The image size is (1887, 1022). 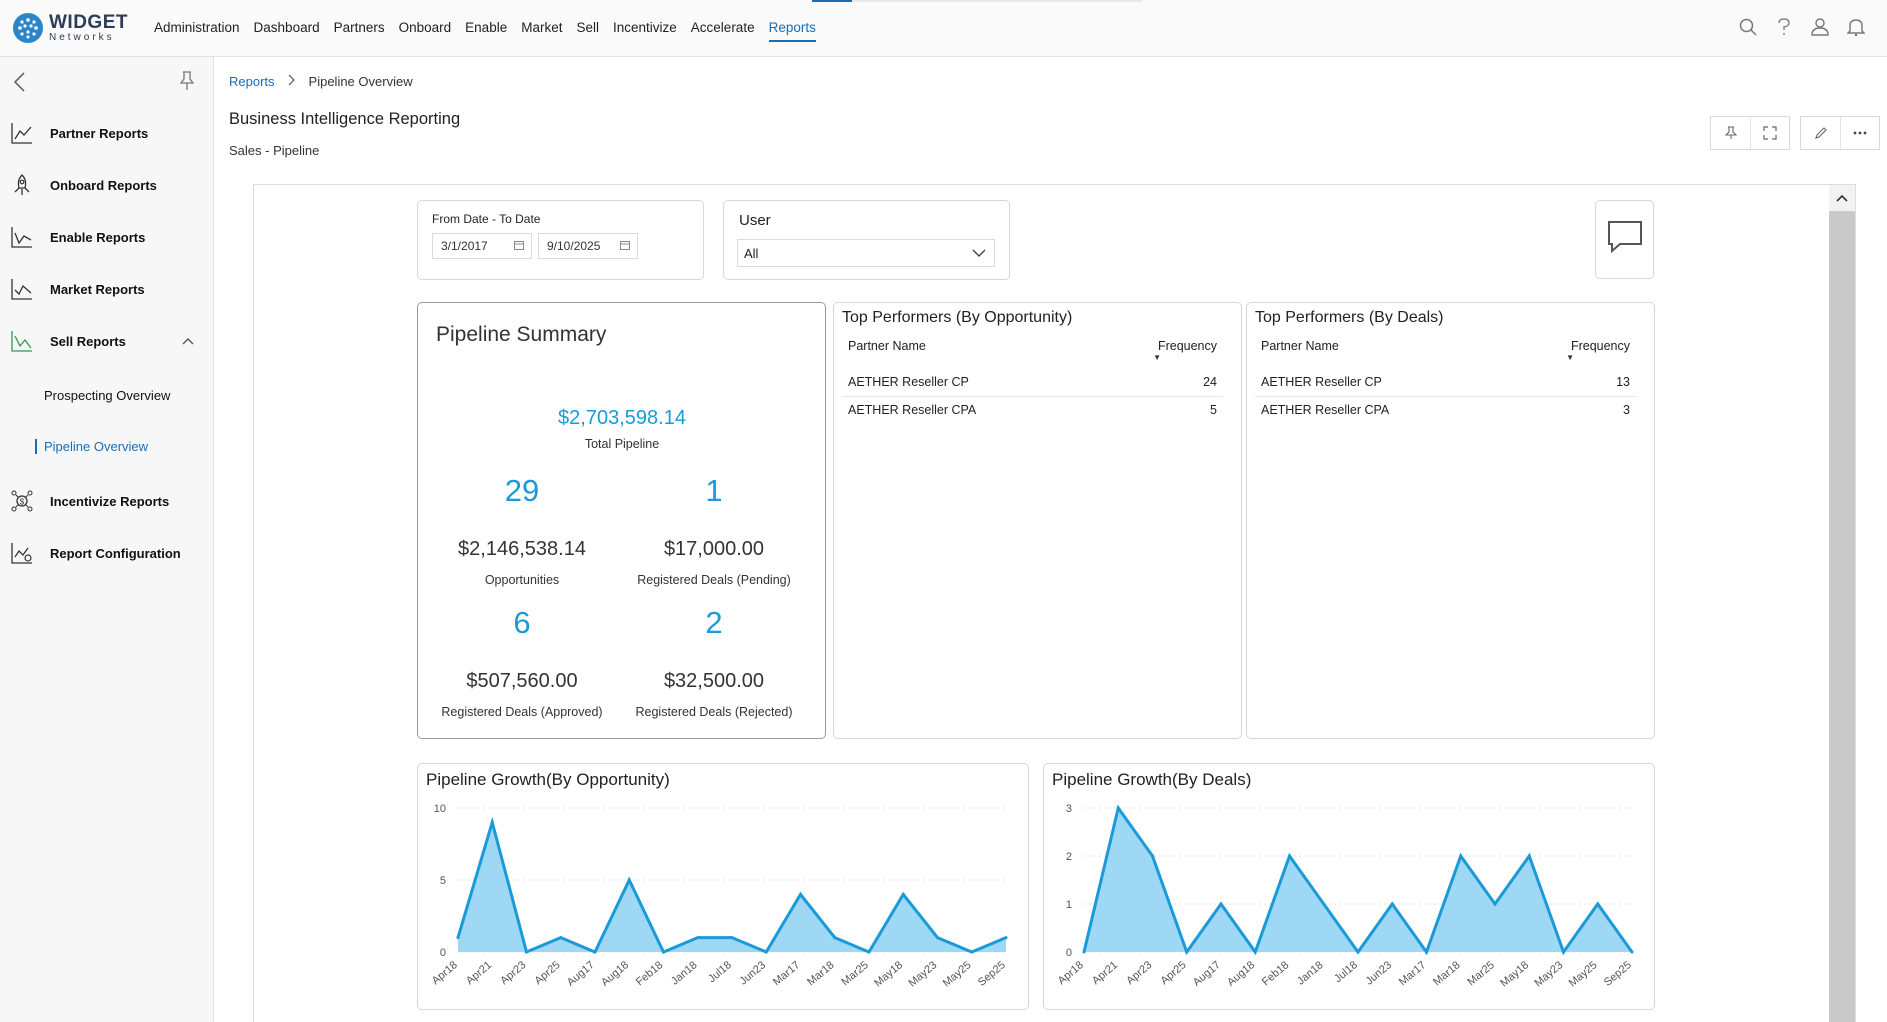 I want to click on nav-dashboard: Dashboard, so click(x=286, y=27).